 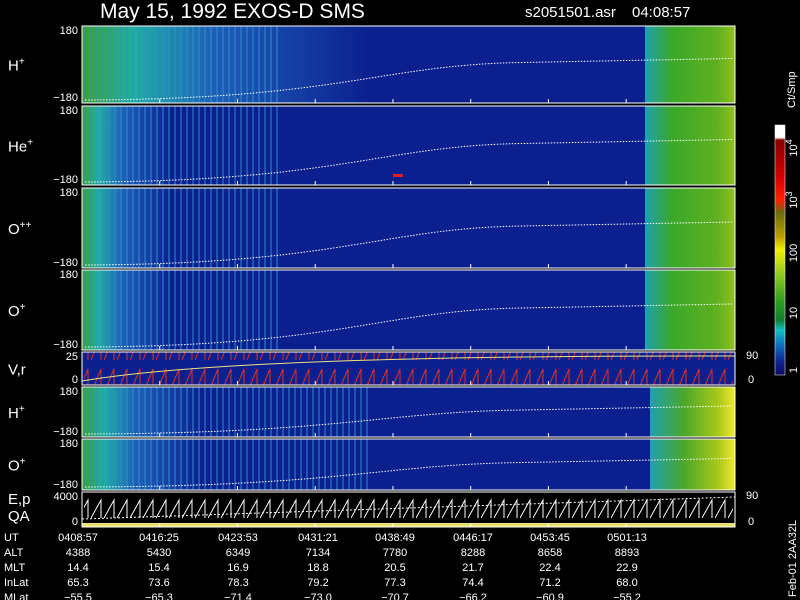 What do you see at coordinates (395, 538) in the screenshot?
I see `cell: 0438:49` at bounding box center [395, 538].